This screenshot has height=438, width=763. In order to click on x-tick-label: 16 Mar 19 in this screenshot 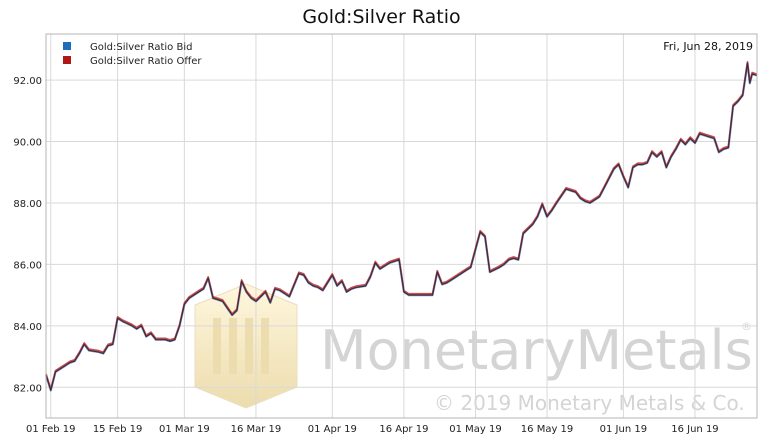, I will do `click(256, 429)`.